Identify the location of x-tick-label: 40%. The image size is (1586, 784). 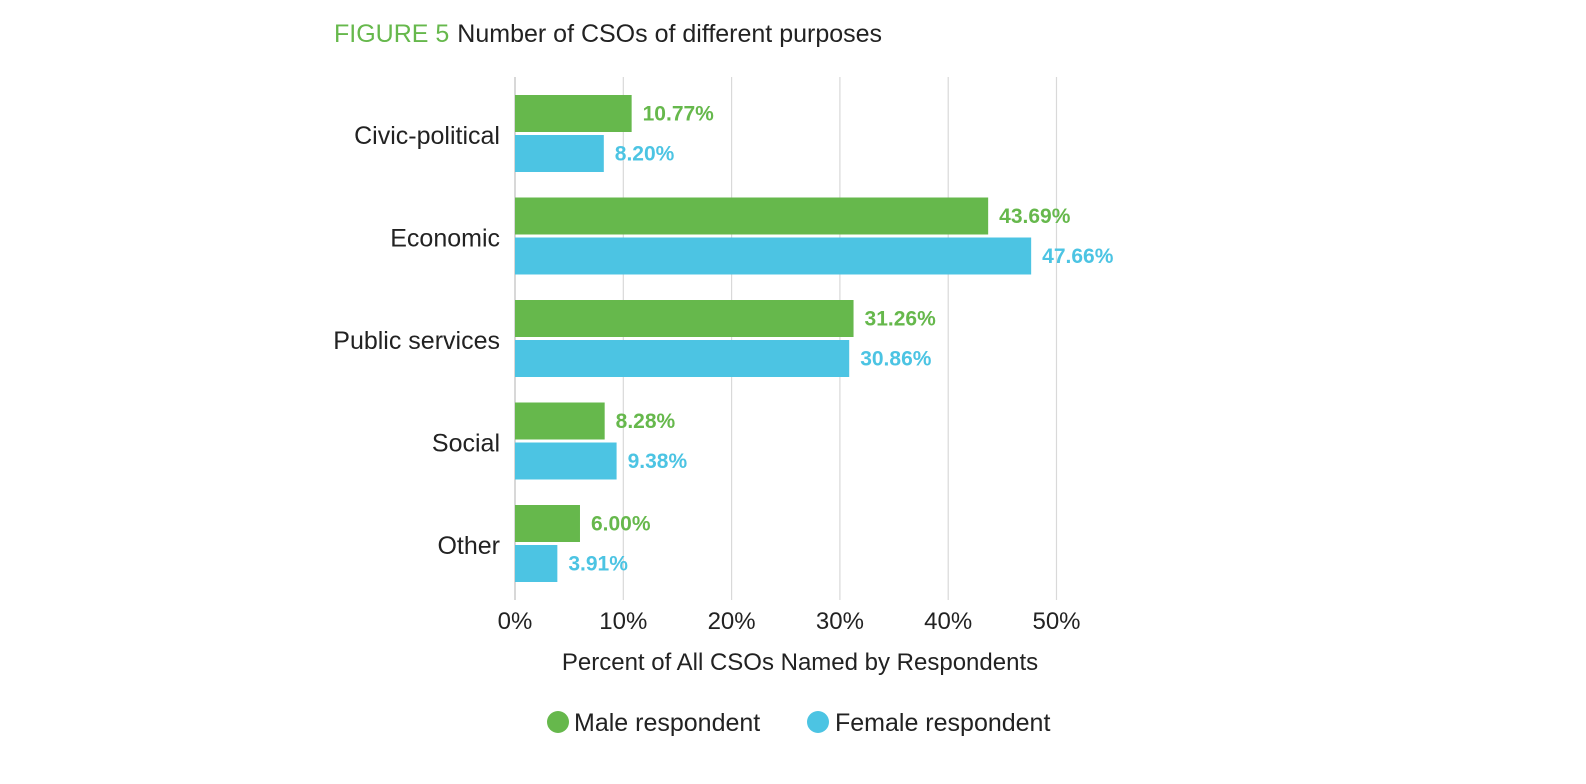
(948, 621).